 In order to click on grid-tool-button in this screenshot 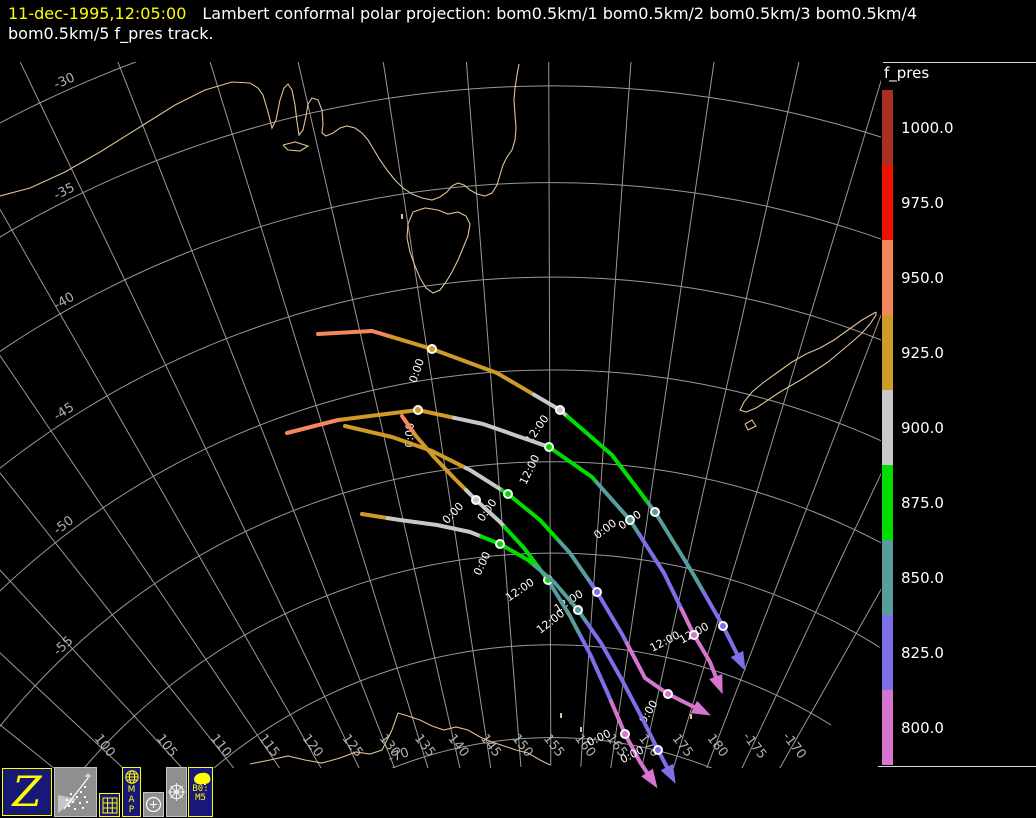, I will do `click(109, 805)`.